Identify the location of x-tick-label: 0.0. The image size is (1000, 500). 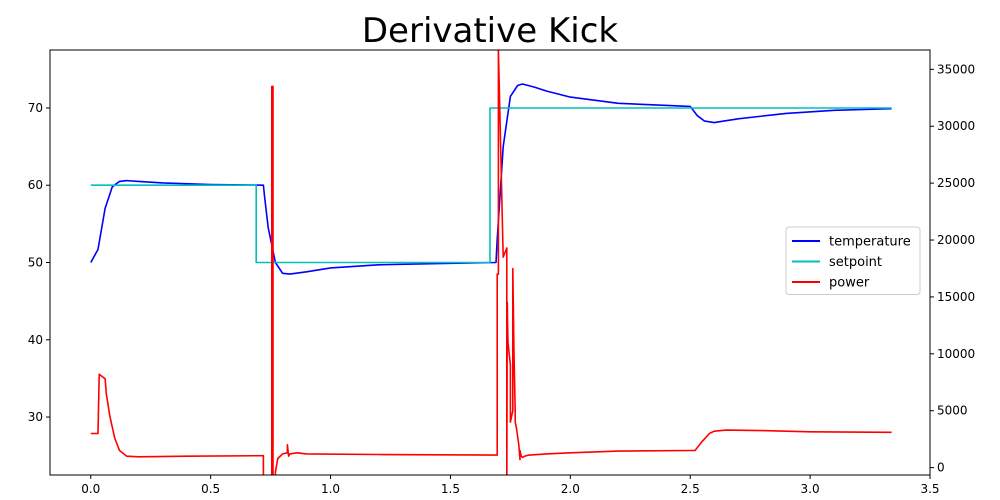
(90, 489).